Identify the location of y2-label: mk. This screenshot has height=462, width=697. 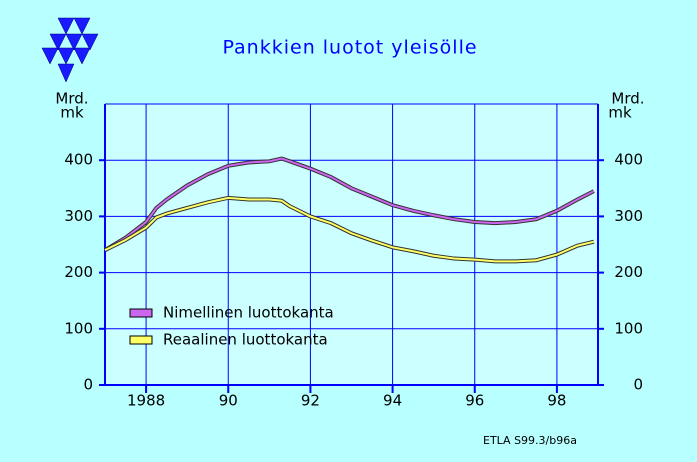
(620, 113).